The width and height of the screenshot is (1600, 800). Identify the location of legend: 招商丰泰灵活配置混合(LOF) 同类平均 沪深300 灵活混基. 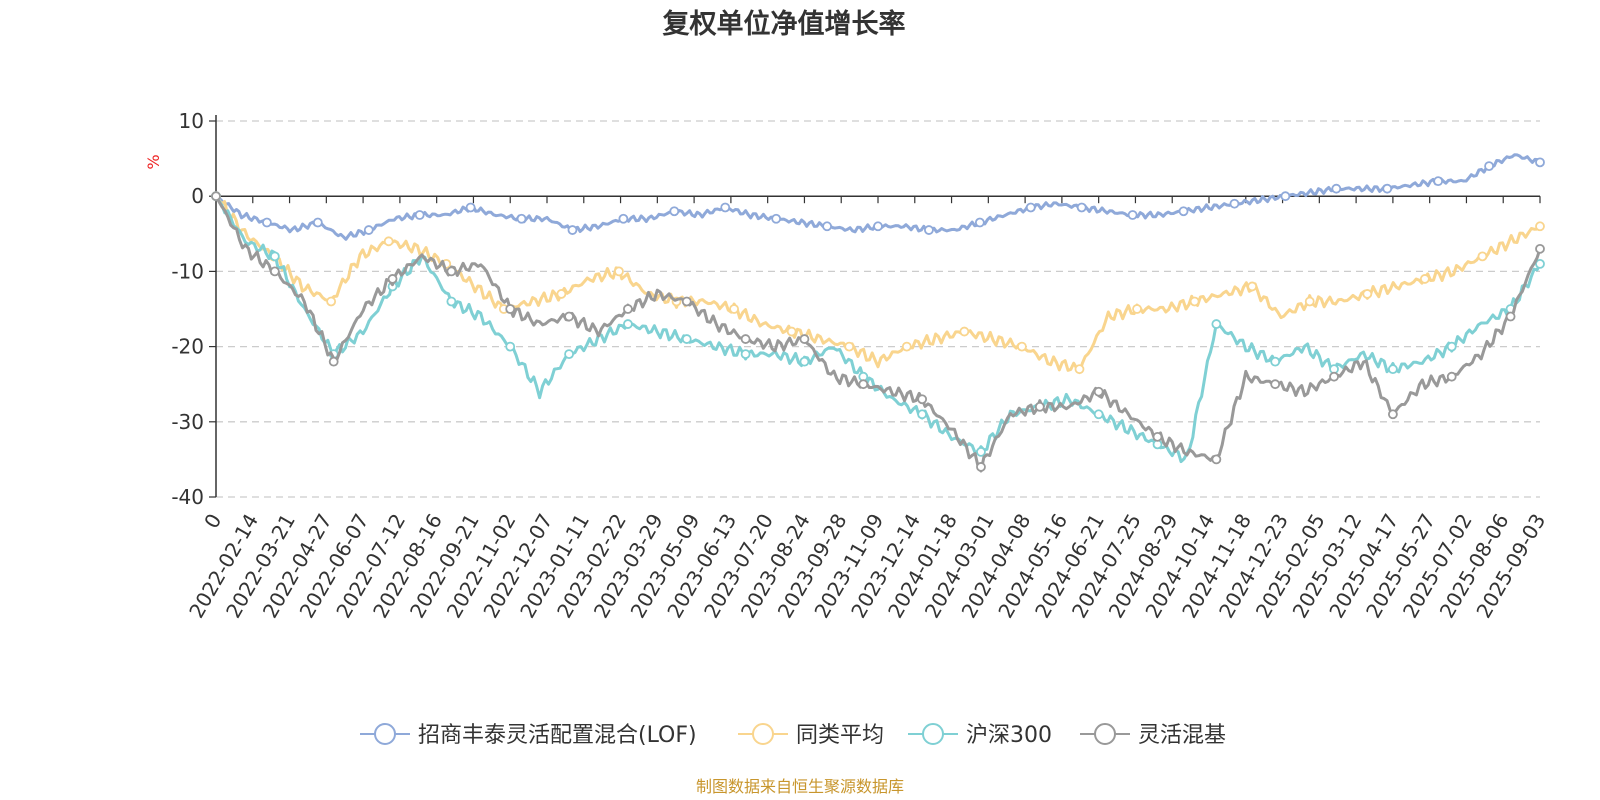
(793, 735).